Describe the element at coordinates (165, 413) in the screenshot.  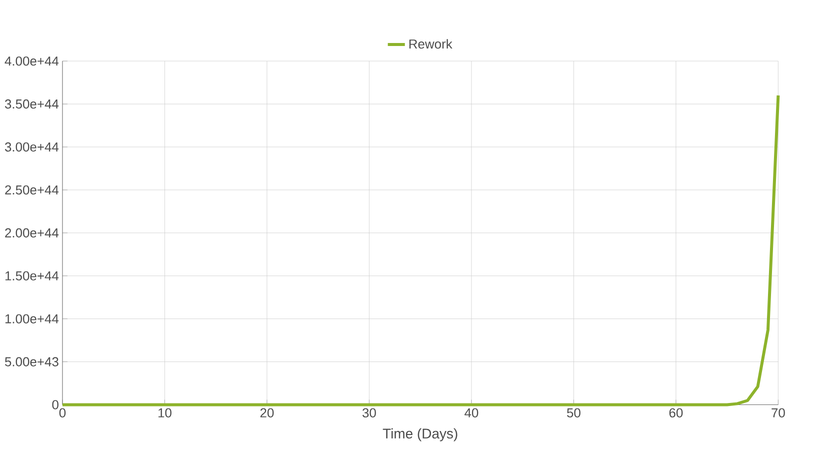
I see `x-tick-label: 10` at that location.